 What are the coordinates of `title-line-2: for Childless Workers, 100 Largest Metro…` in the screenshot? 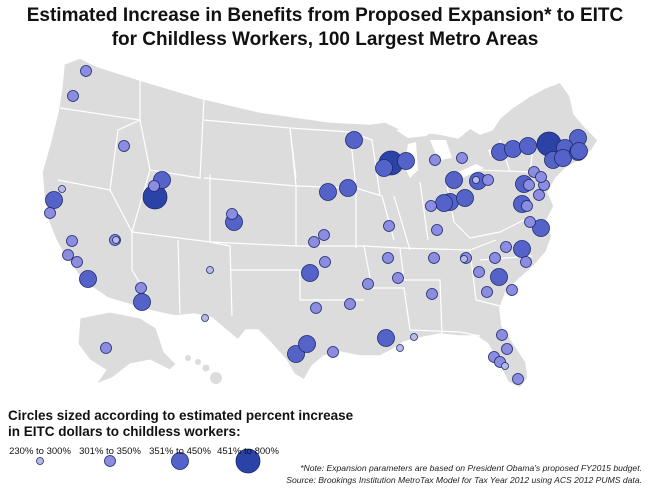 It's located at (325, 39).